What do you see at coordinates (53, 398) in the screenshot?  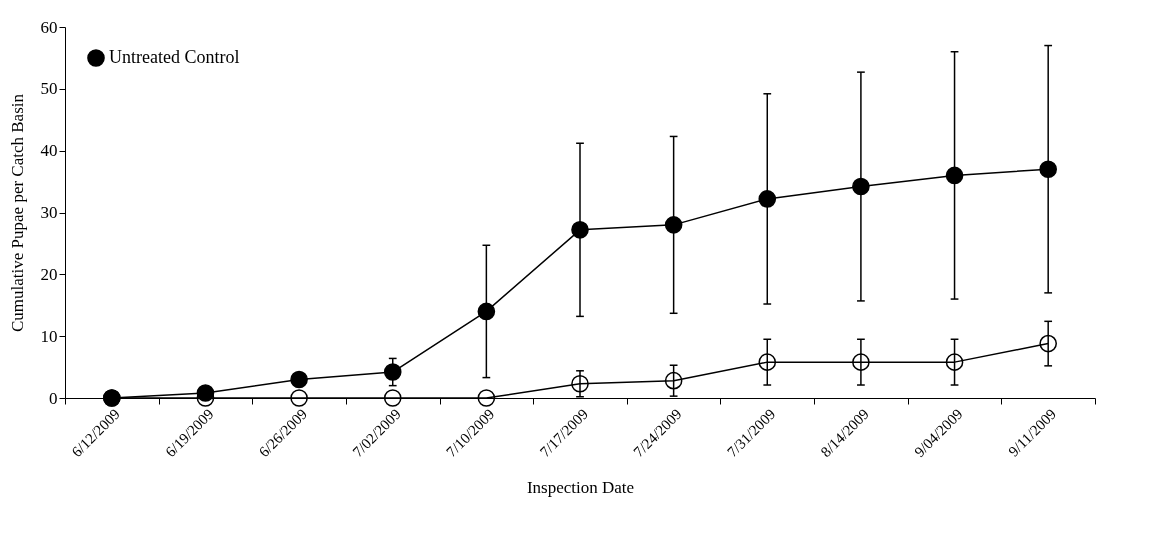 I see `y-tick-label: 0` at bounding box center [53, 398].